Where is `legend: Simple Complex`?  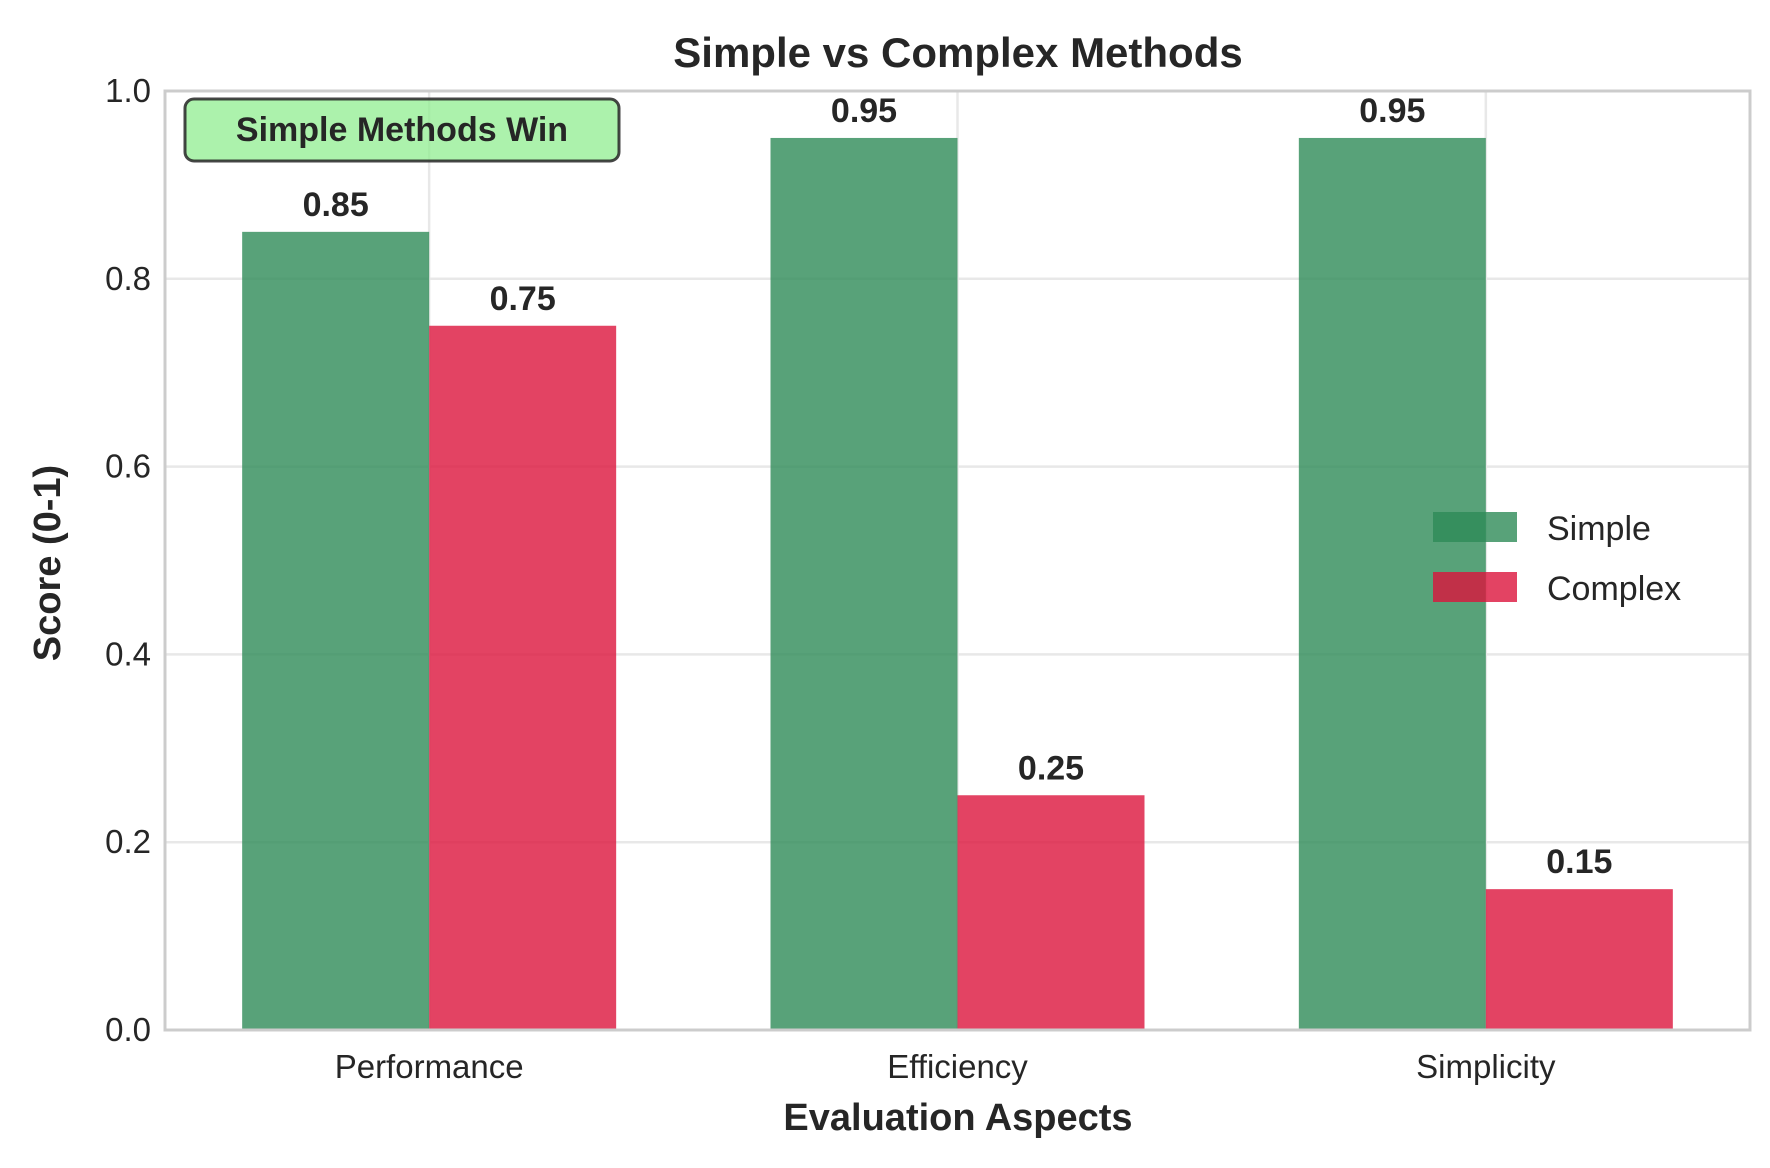 legend: Simple Complex is located at coordinates (1557, 559).